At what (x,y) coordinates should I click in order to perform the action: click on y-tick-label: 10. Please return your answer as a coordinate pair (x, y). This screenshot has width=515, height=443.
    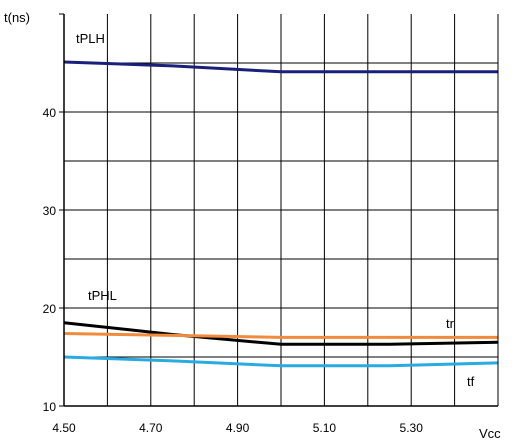
    Looking at the image, I should click on (50, 407).